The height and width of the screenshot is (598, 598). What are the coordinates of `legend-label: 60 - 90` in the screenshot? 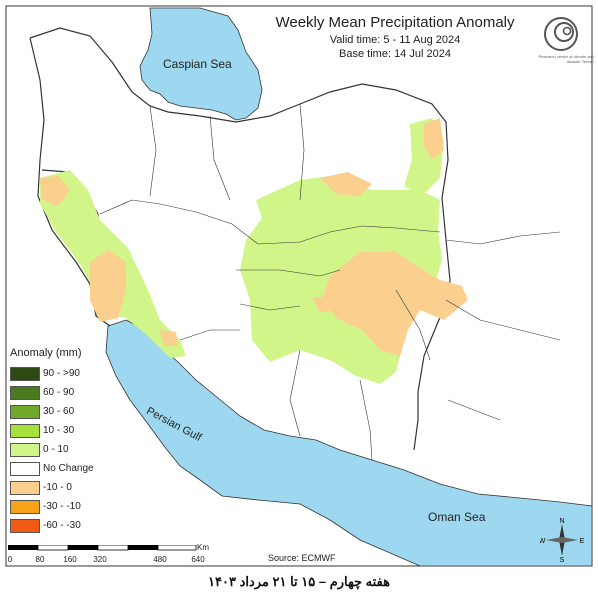 It's located at (59, 392).